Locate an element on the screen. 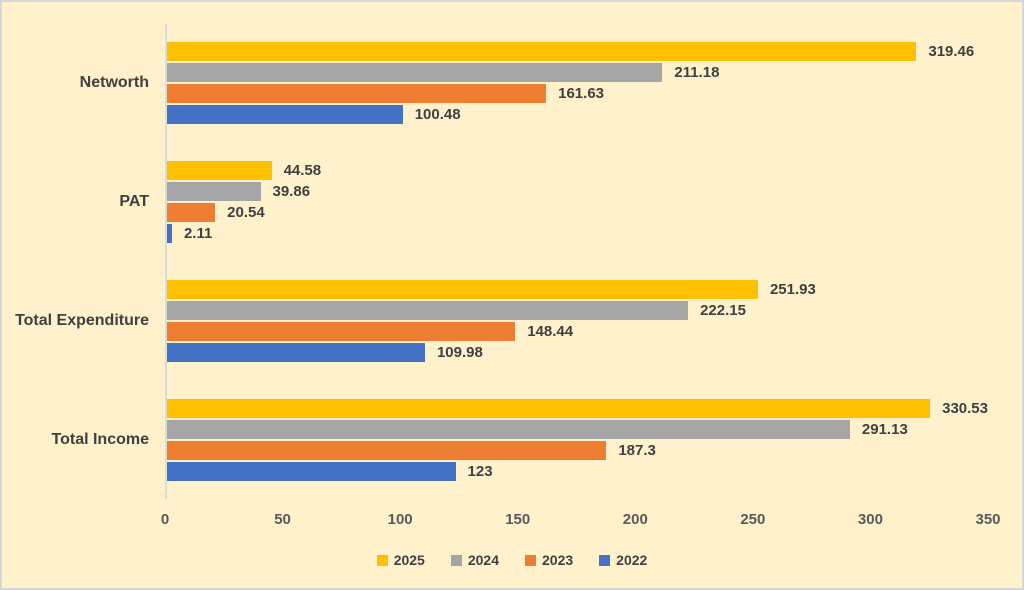 The width and height of the screenshot is (1024, 590). legend-item-2024: 2024 is located at coordinates (474, 560).